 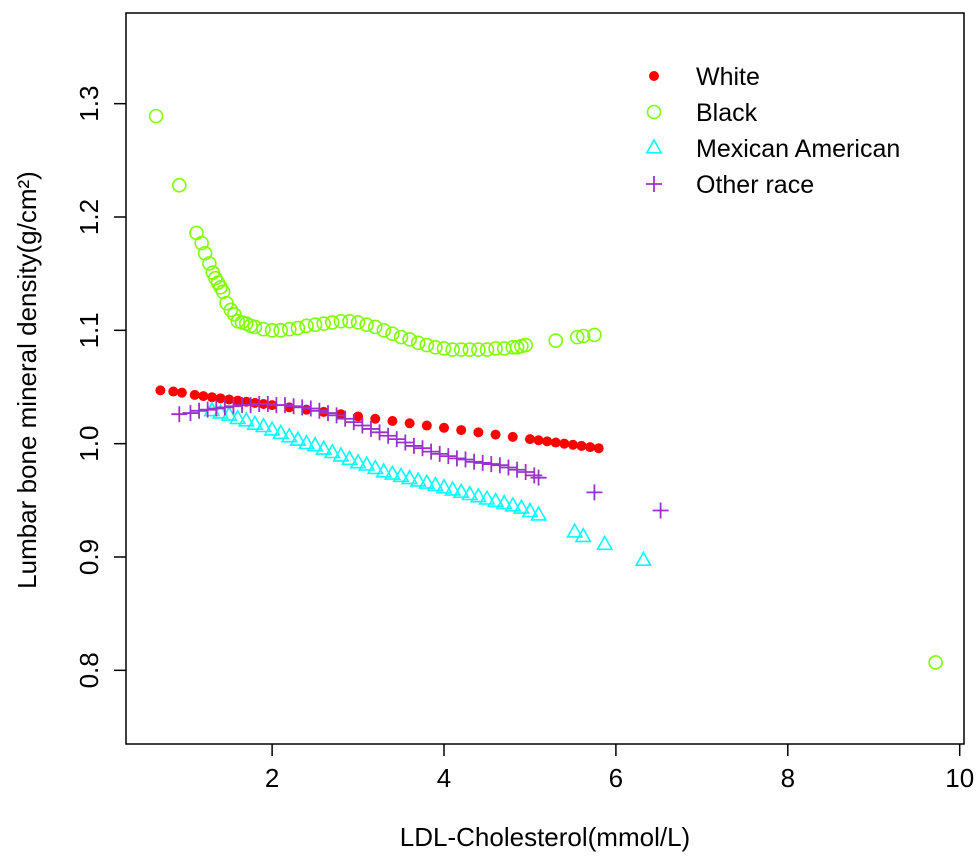 What do you see at coordinates (728, 77) in the screenshot?
I see `legend-label-white: White` at bounding box center [728, 77].